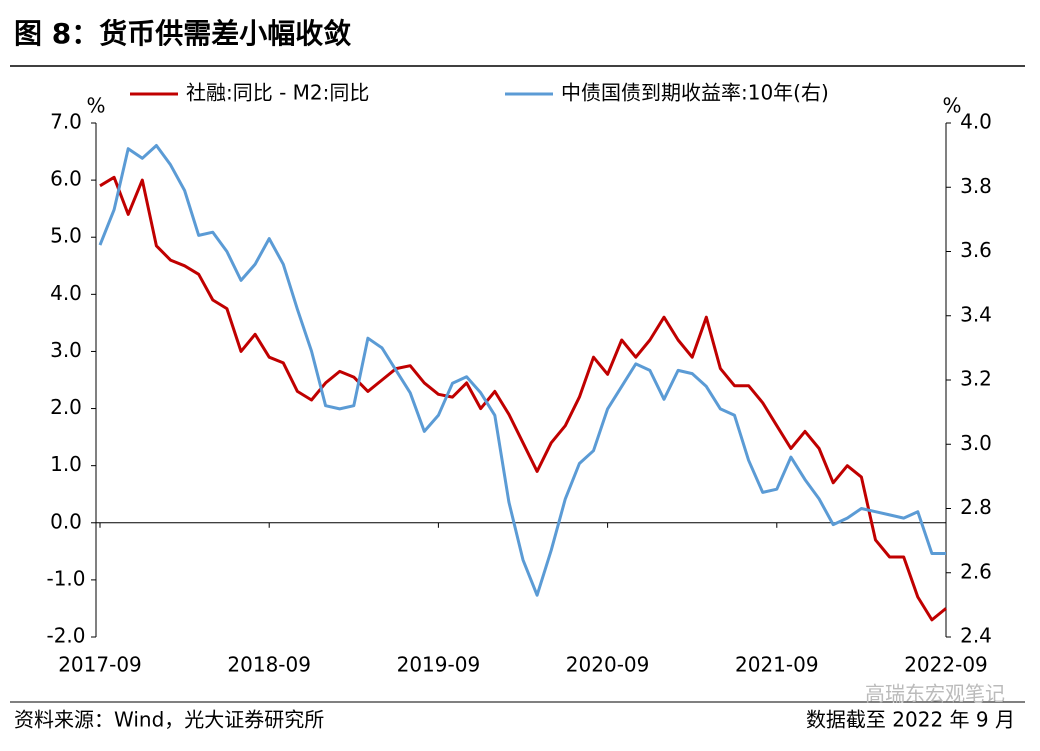  I want to click on y2-unit: %, so click(951, 106).